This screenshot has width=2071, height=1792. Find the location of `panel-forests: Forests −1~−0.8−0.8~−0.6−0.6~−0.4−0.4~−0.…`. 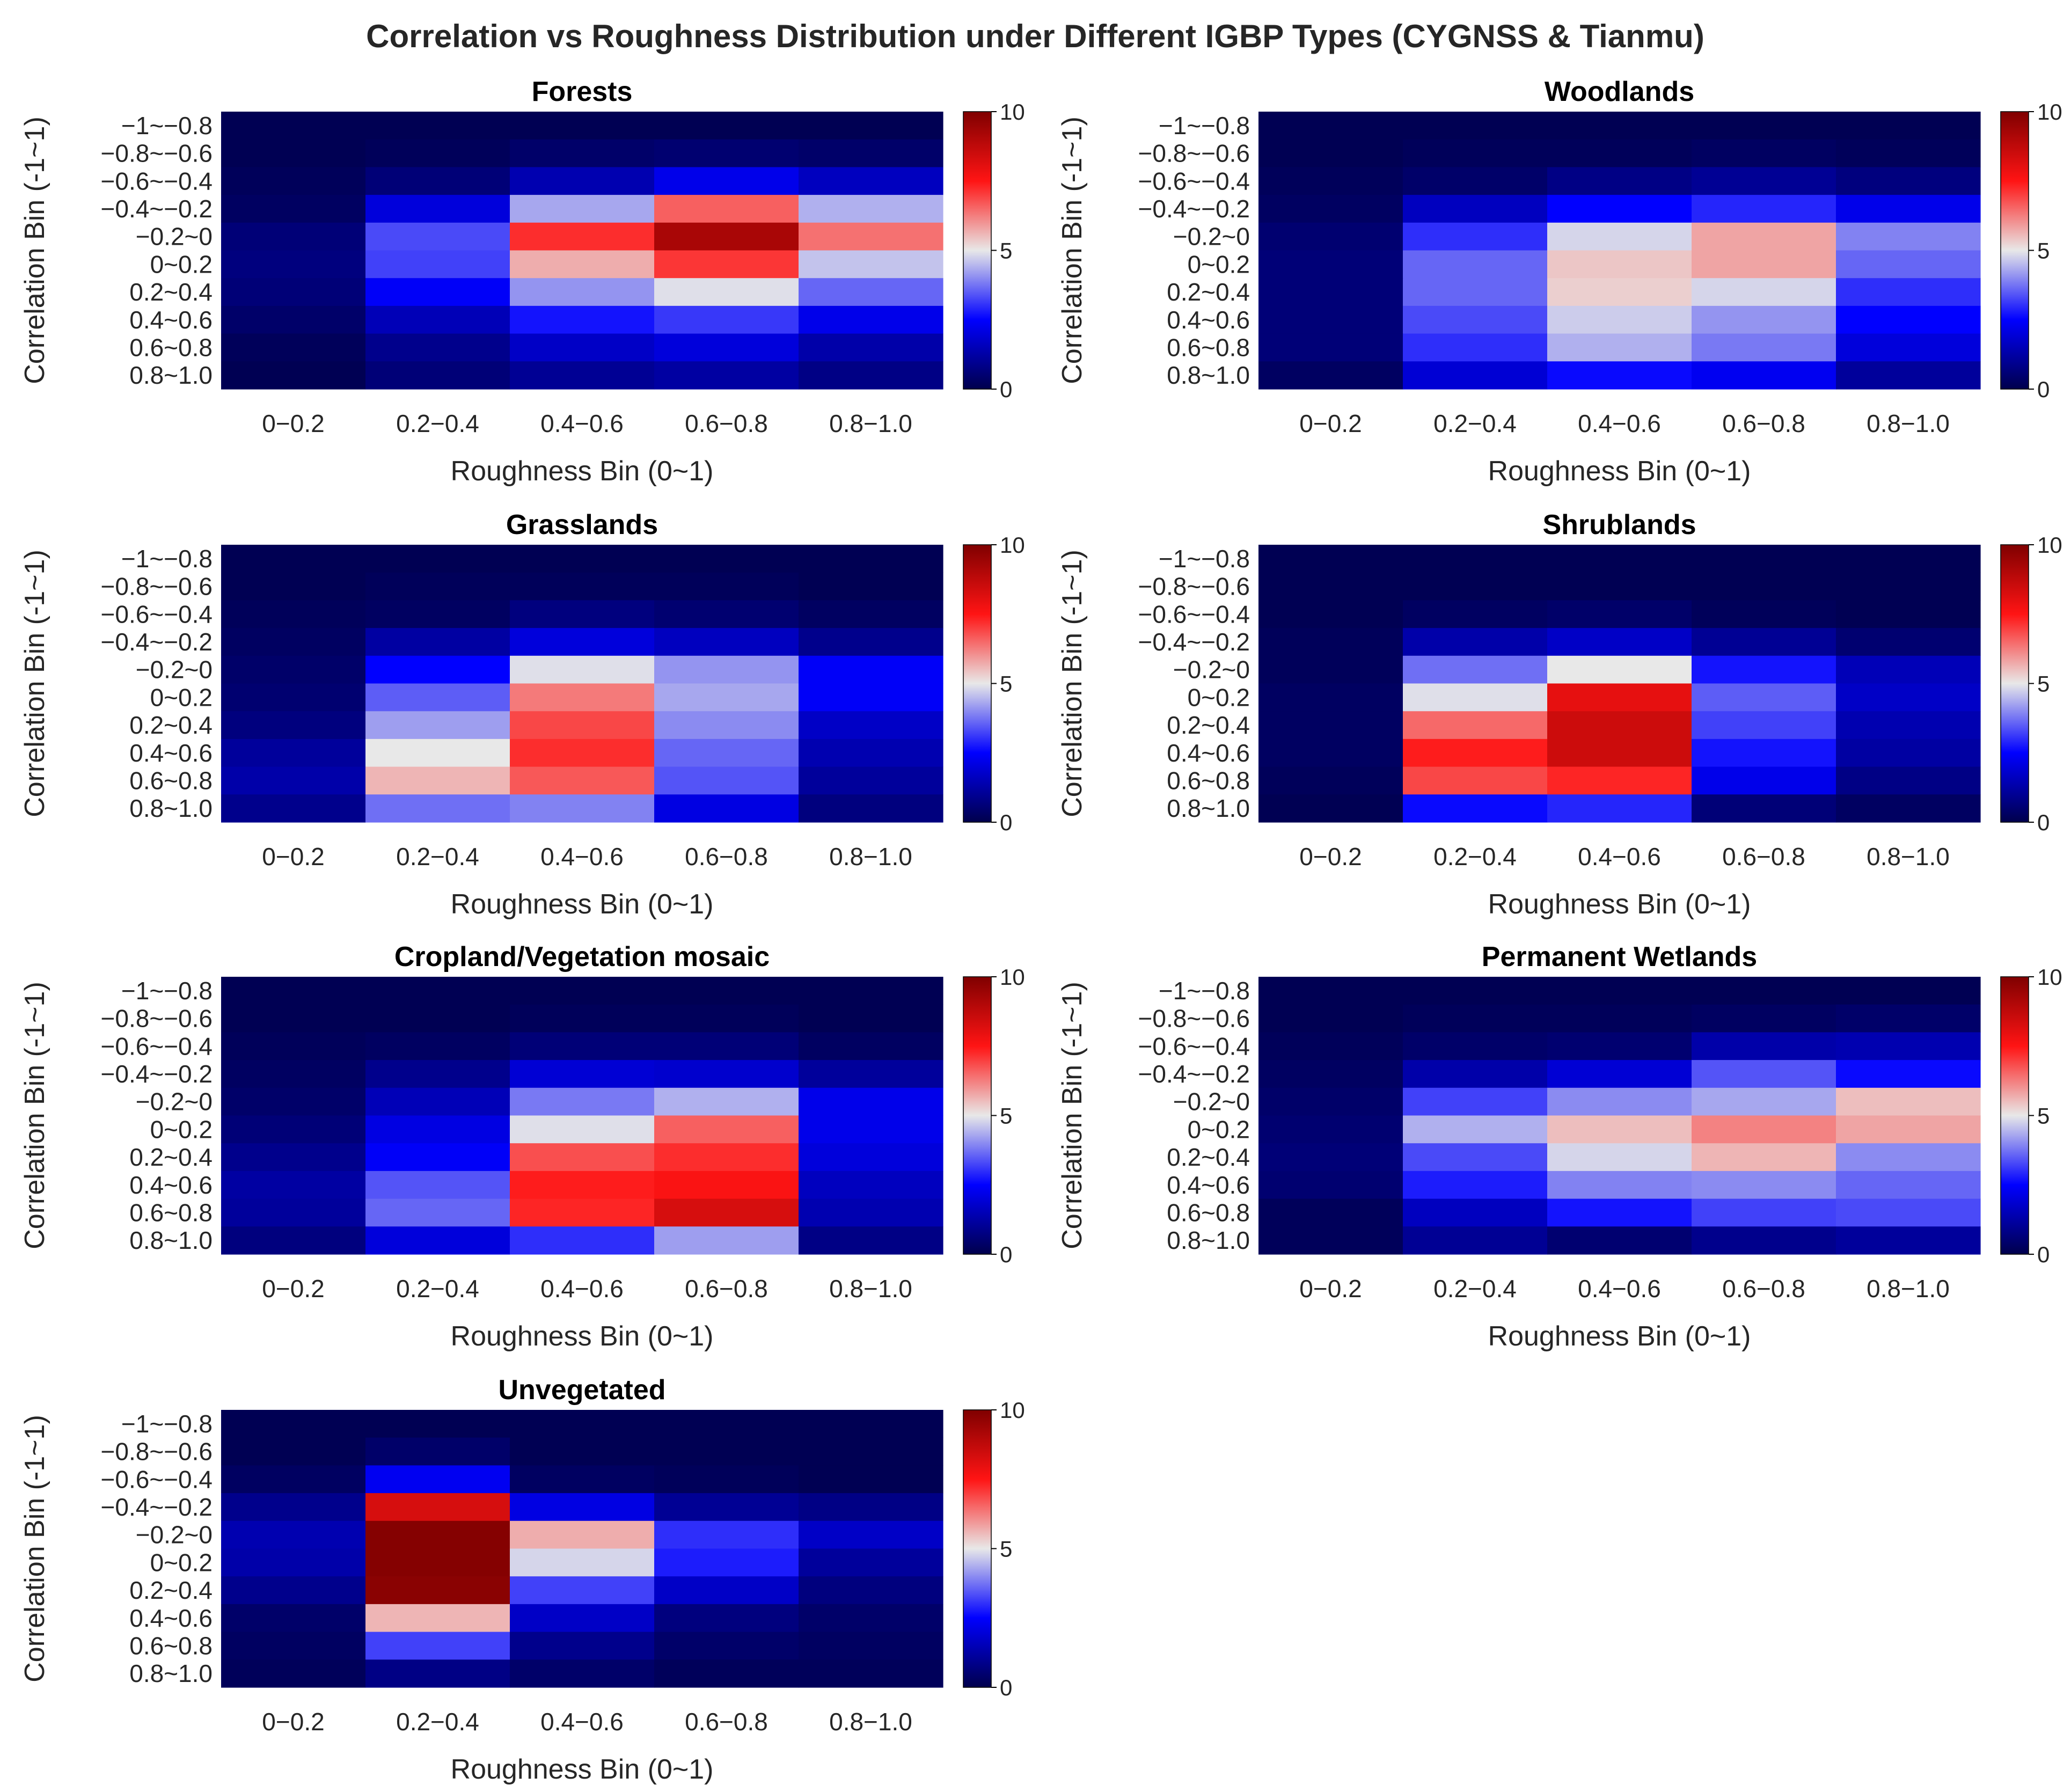

panel-forests: Forests −1~−0.8−0.8~−0.6−0.6~−0.4−0.4~−0.… is located at coordinates (522, 281).